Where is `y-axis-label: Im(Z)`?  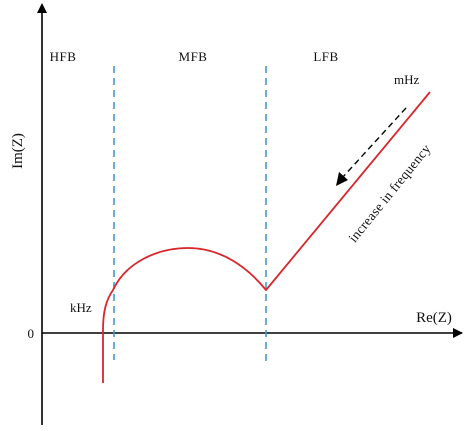 y-axis-label: Im(Z) is located at coordinates (18, 151).